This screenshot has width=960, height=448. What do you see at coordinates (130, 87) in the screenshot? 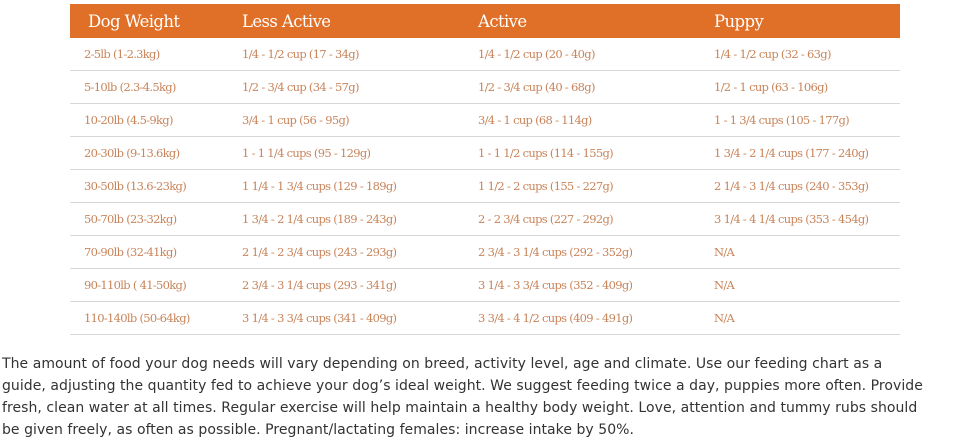
I see `cell-dog-weight: 5-10lb (2.3-4.5kg)` at bounding box center [130, 87].